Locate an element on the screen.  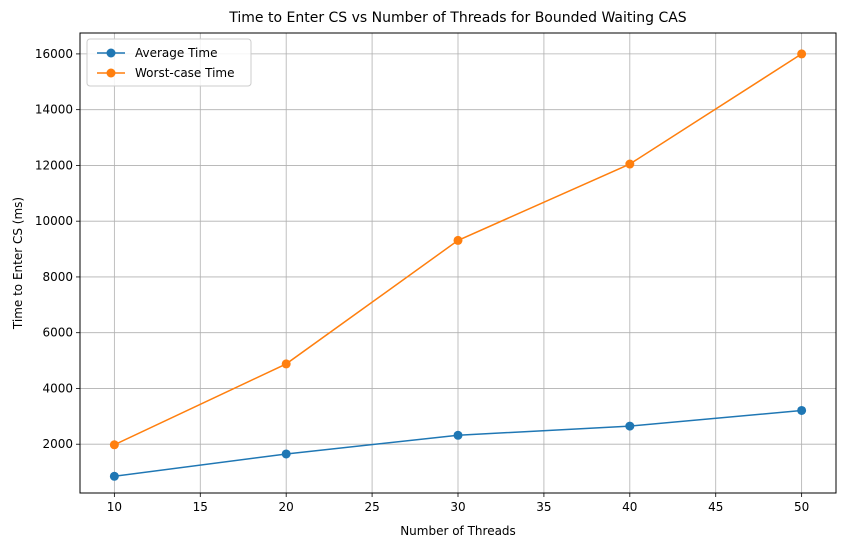
y-axis-label: Time to Enter CS (ms) is located at coordinates (18, 263).